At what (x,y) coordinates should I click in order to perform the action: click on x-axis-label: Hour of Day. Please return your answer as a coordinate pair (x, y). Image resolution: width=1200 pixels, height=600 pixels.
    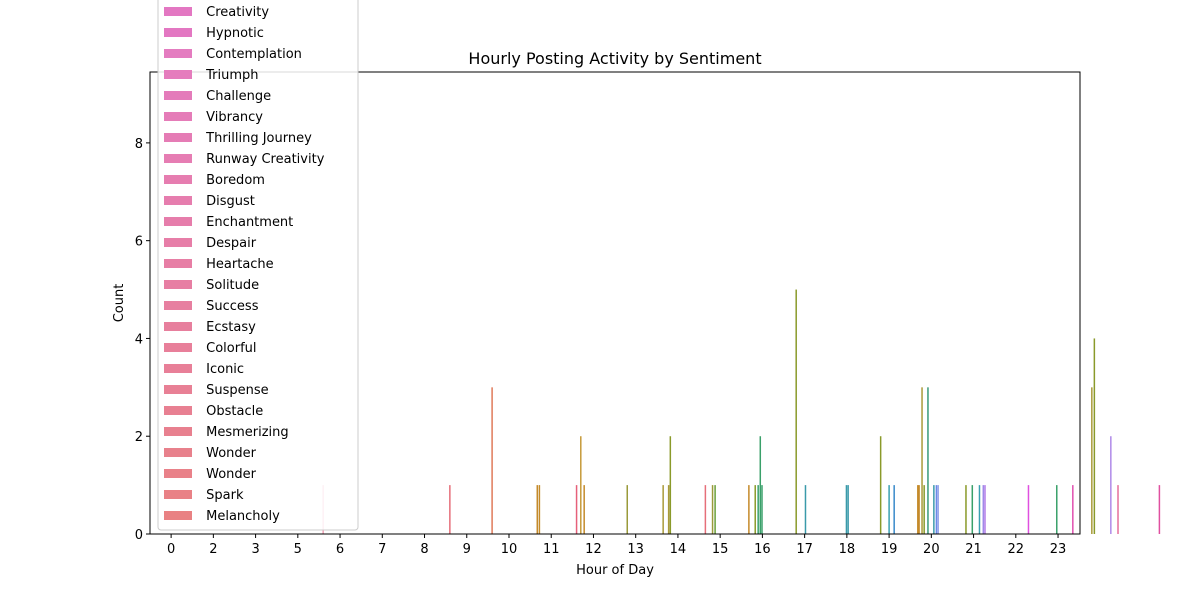
    Looking at the image, I should click on (615, 570).